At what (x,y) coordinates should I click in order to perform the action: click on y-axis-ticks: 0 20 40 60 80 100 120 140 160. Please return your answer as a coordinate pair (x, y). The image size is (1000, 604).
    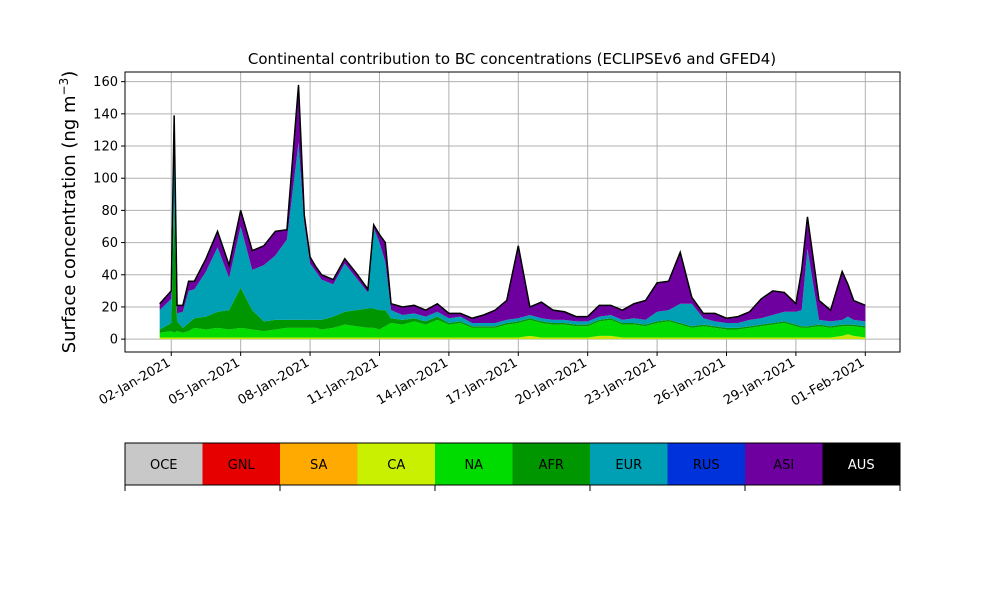
    Looking at the image, I should click on (109, 211).